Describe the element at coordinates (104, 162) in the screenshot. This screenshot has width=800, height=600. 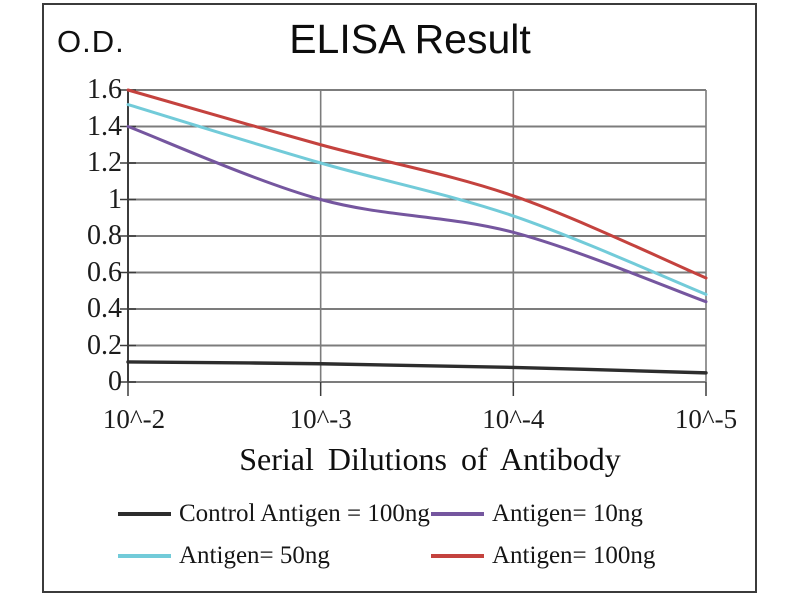
I see `y-tick-label: 1.2` at that location.